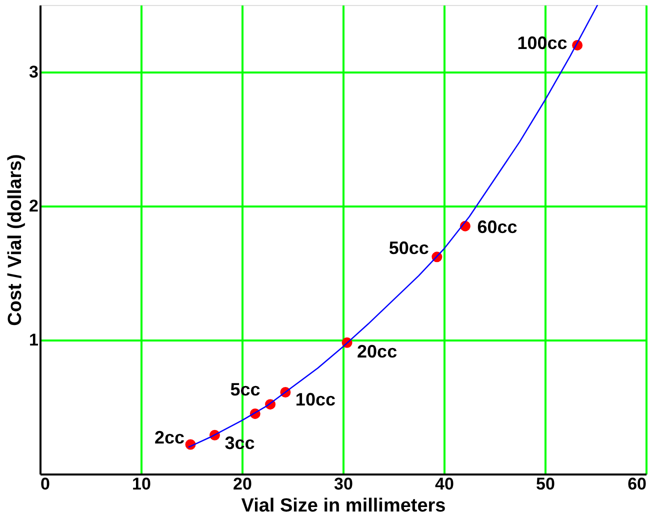 This screenshot has width=652, height=520. Describe the element at coordinates (45, 484) in the screenshot. I see `x-tick-label: 0` at that location.